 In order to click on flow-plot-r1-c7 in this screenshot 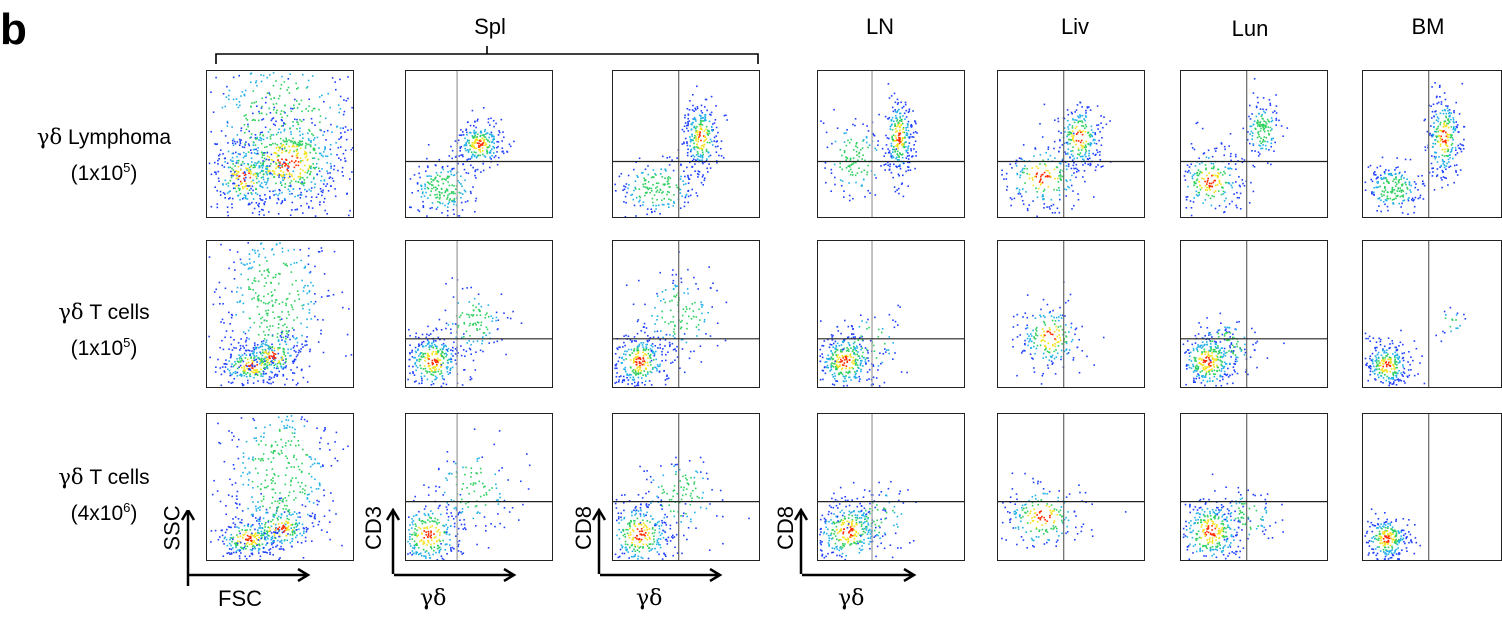, I will do `click(1432, 144)`.